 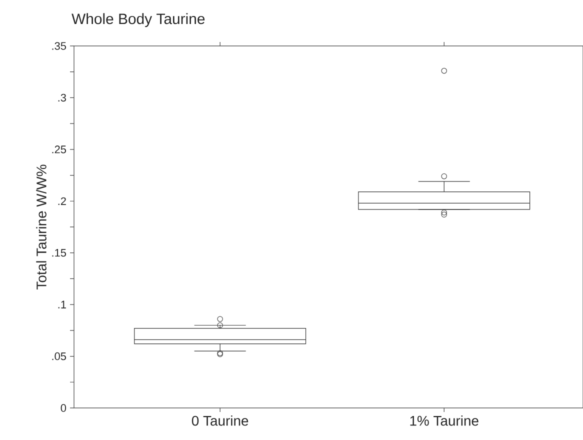 What do you see at coordinates (59, 46) in the screenshot?
I see `y-tick-label: .35` at bounding box center [59, 46].